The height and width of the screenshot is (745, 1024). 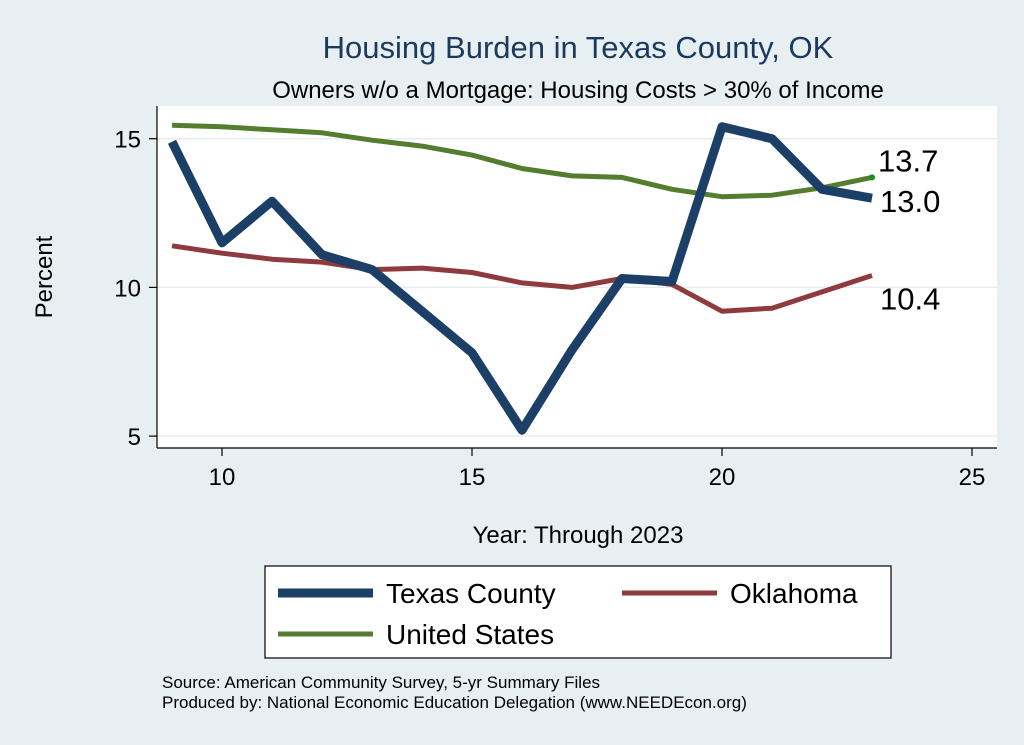 I want to click on legend-items: Texas County Oklahoma United States, so click(x=568, y=614).